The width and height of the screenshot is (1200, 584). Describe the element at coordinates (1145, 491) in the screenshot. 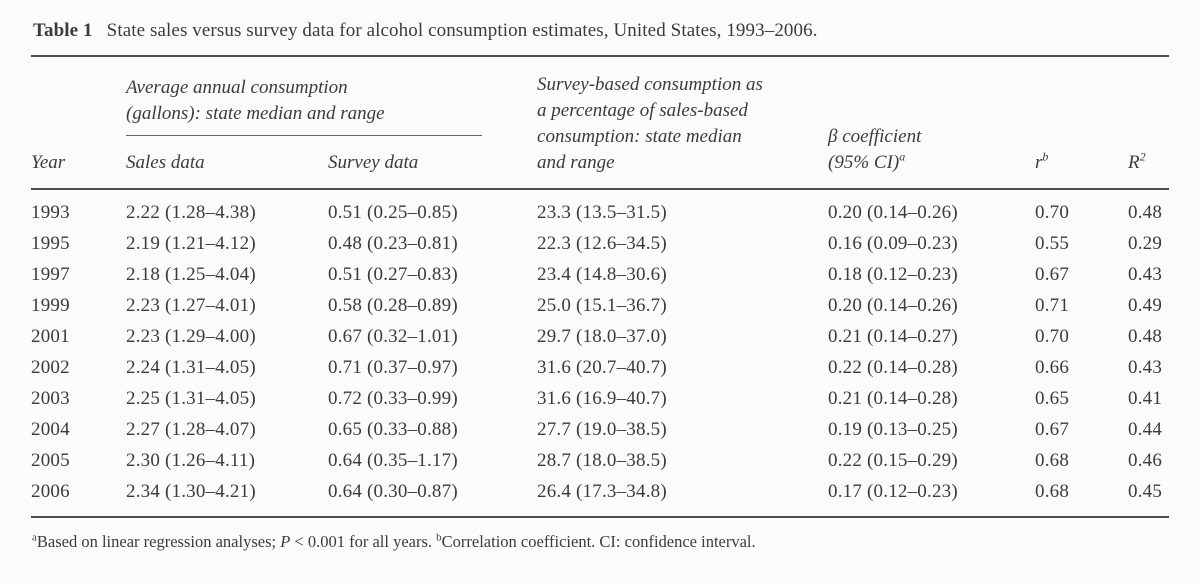

I see `r2-cell: 0.45` at that location.